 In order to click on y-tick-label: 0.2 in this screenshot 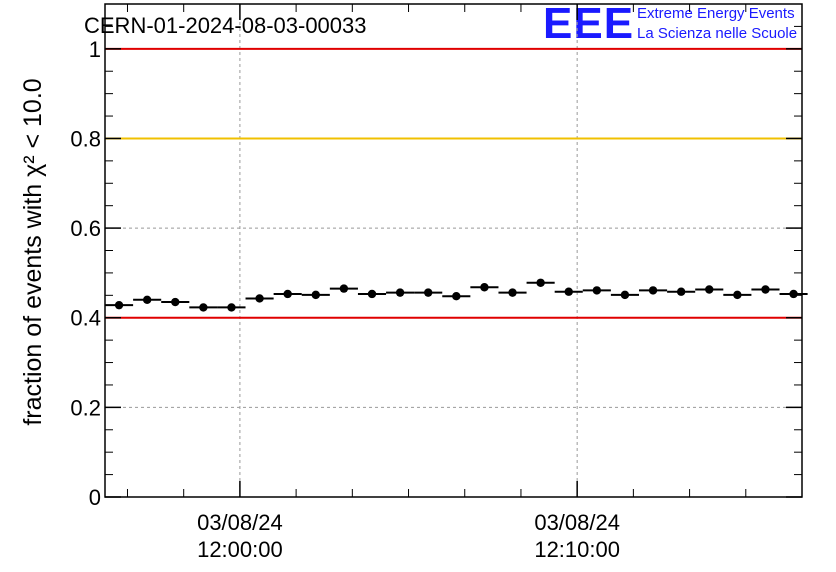, I will do `click(85, 407)`.